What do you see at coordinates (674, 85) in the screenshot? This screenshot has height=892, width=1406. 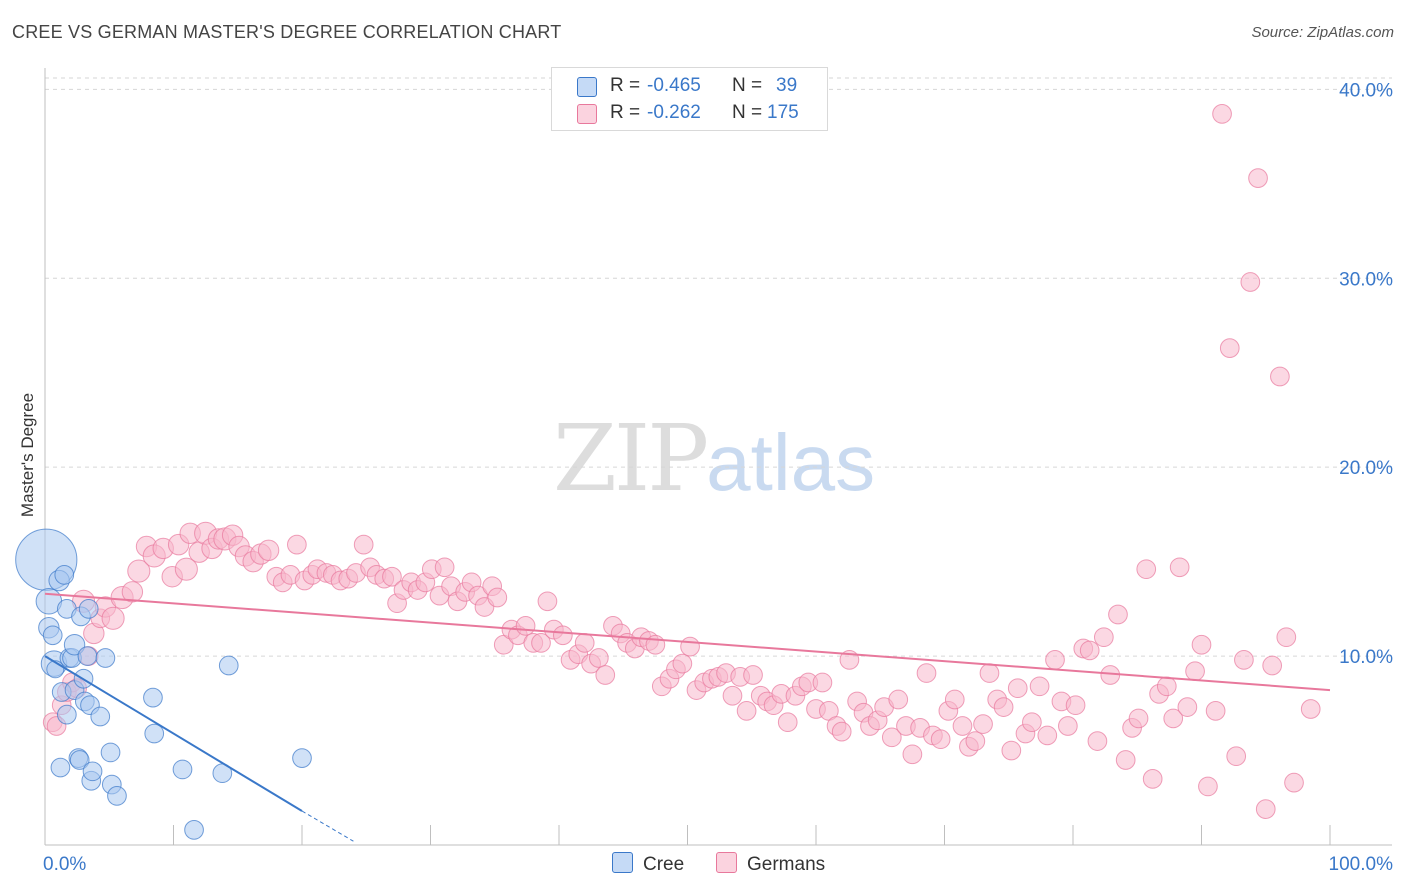 I see `legend-r-value: -0.465` at bounding box center [674, 85].